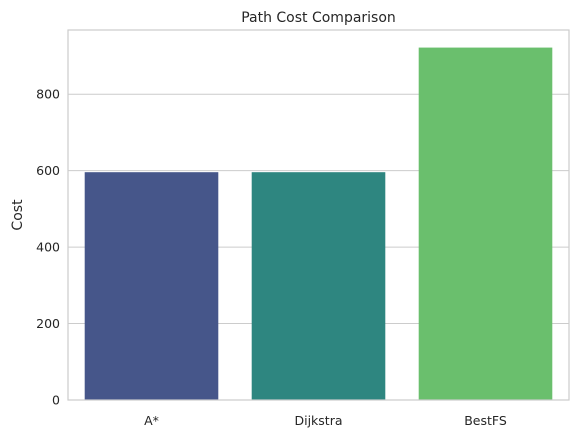  I want to click on x-tick-label: A*, so click(151, 420).